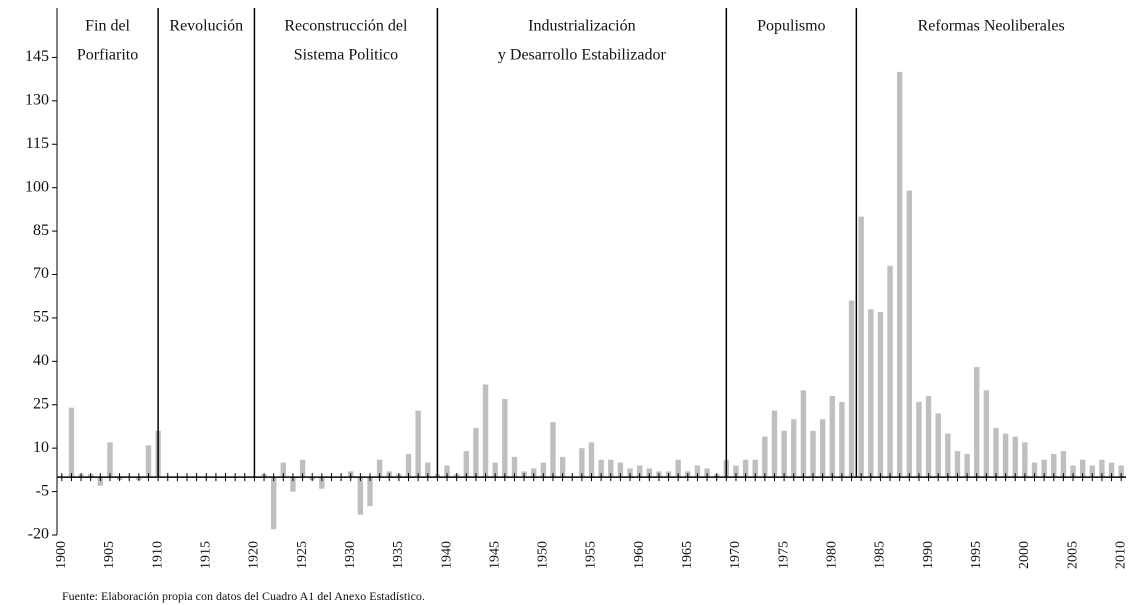 Image resolution: width=1128 pixels, height=605 pixels. What do you see at coordinates (37, 143) in the screenshot?
I see `y-tick-label: 115` at bounding box center [37, 143].